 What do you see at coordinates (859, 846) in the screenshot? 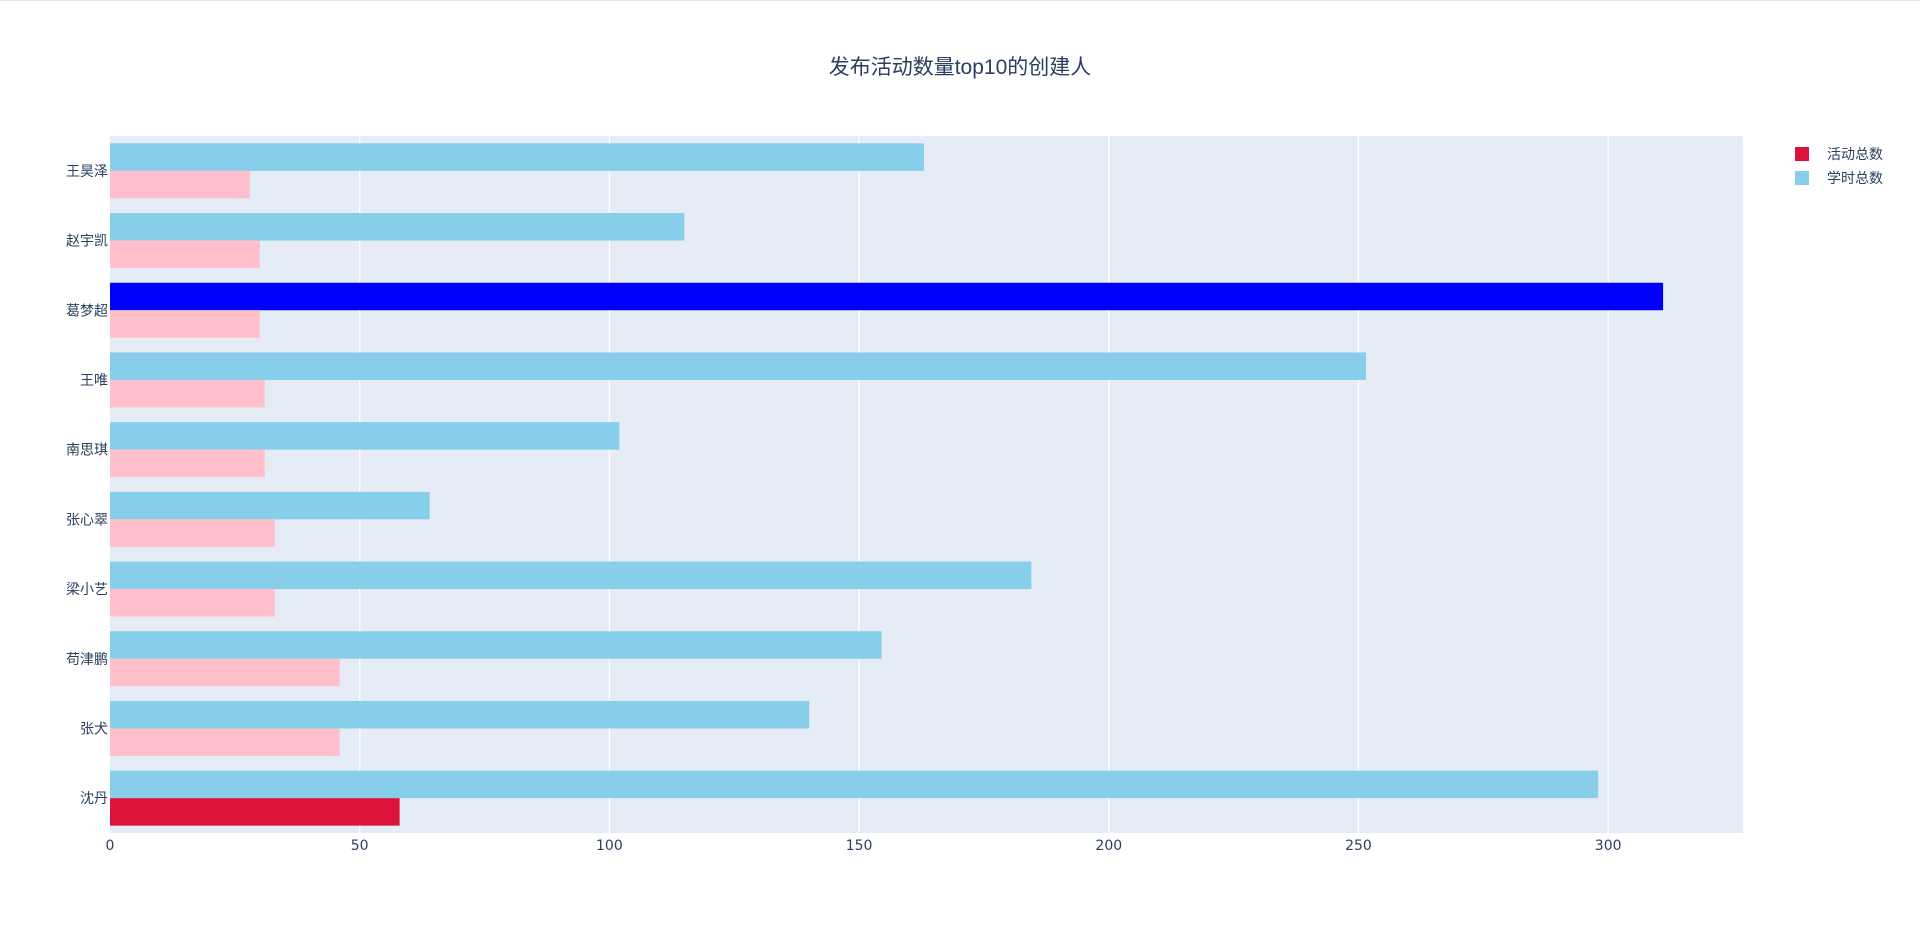
I see `x-tick-label: 150` at bounding box center [859, 846].